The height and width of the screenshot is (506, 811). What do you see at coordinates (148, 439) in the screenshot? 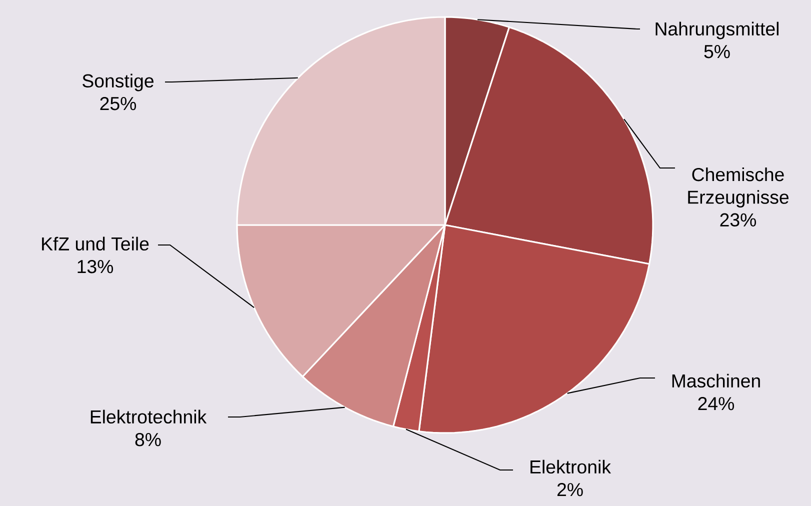
I see `data-label: 8%` at bounding box center [148, 439].